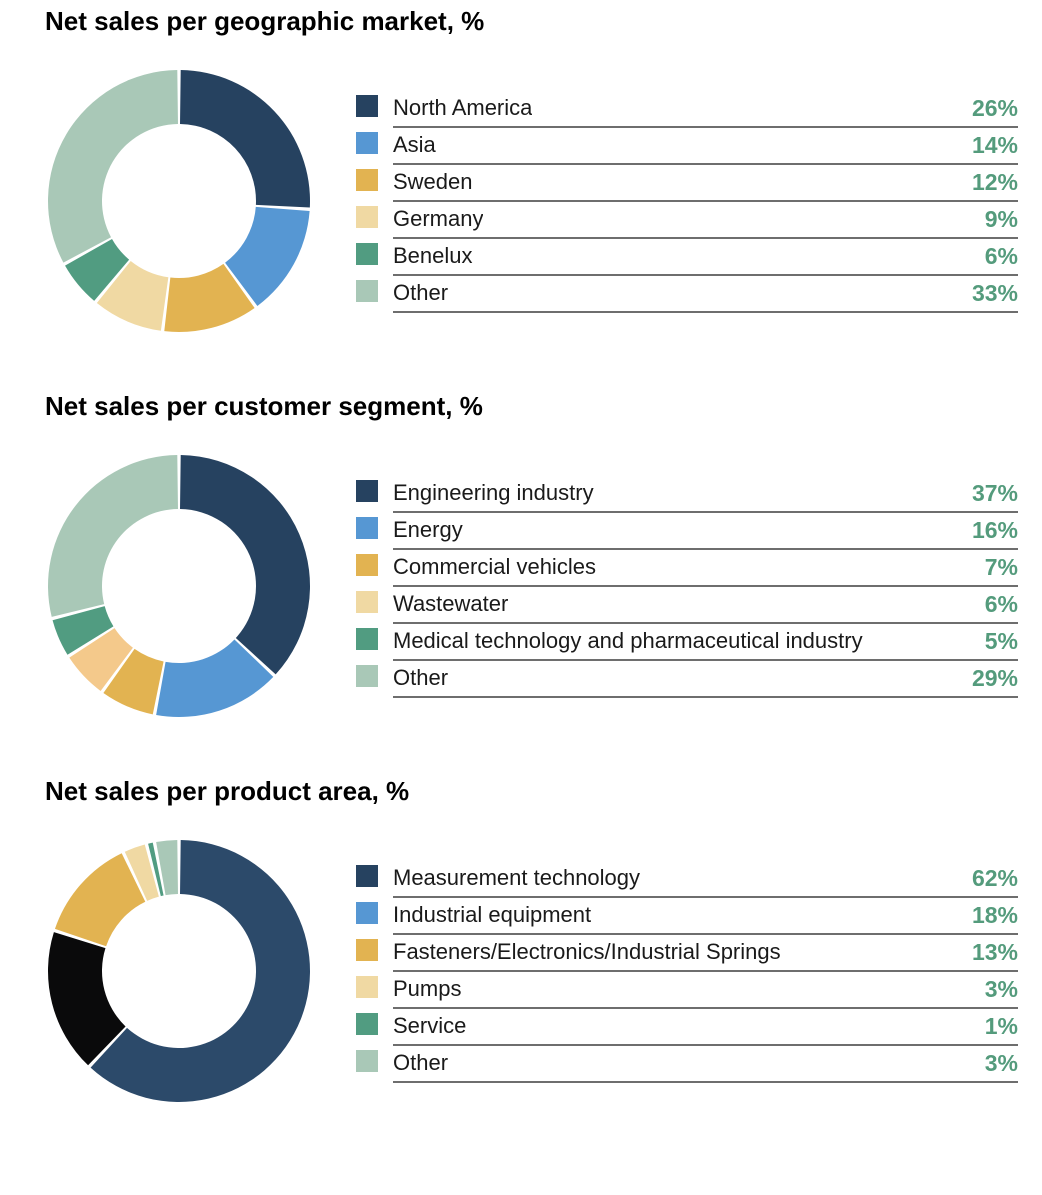 The width and height of the screenshot is (1042, 1195). Describe the element at coordinates (438, 218) in the screenshot. I see `legend-label: Germany` at that location.